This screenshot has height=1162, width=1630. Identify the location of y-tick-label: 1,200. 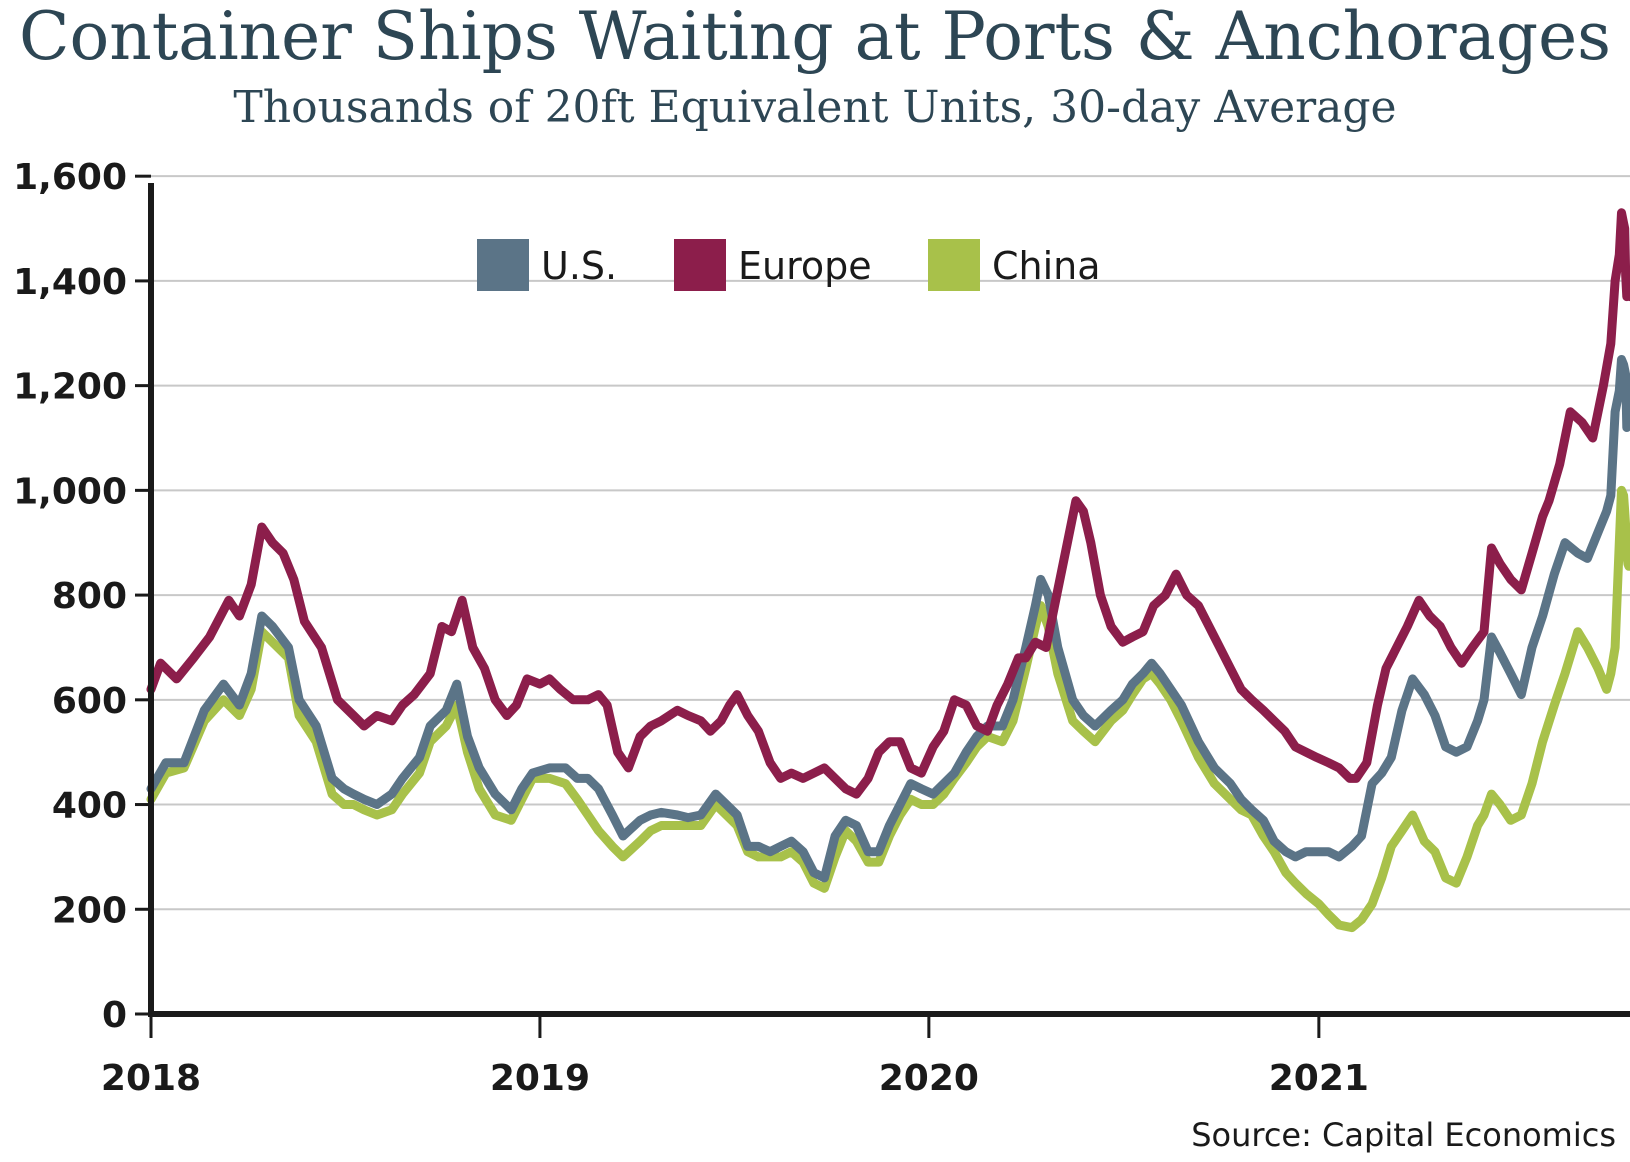
(70, 387).